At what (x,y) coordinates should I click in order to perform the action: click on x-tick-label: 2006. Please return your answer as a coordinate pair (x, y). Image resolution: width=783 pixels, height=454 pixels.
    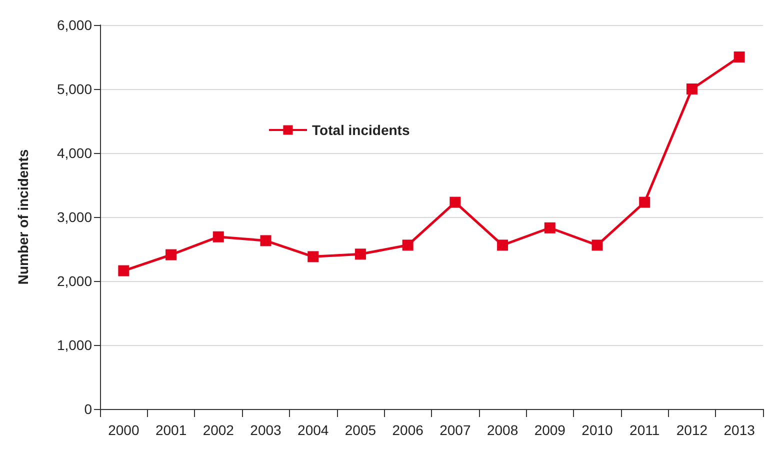
    Looking at the image, I should click on (408, 430).